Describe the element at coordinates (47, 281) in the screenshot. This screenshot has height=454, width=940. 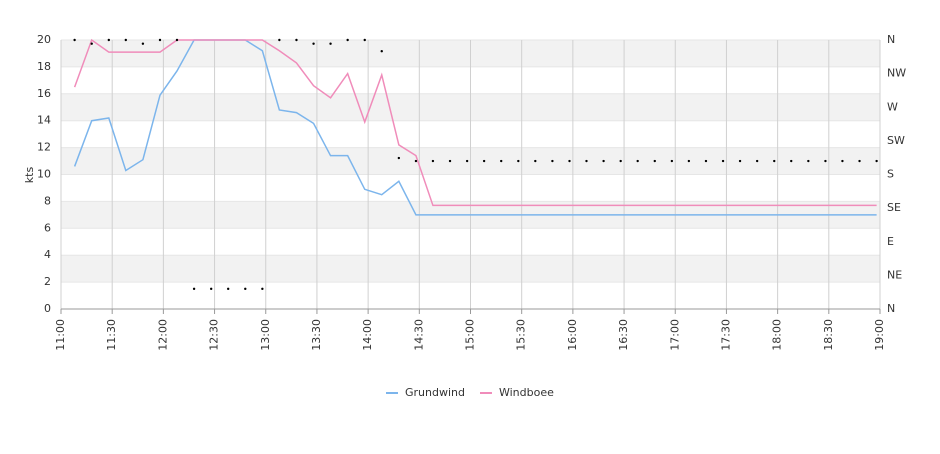
I see `y-tick-label: 2` at that location.